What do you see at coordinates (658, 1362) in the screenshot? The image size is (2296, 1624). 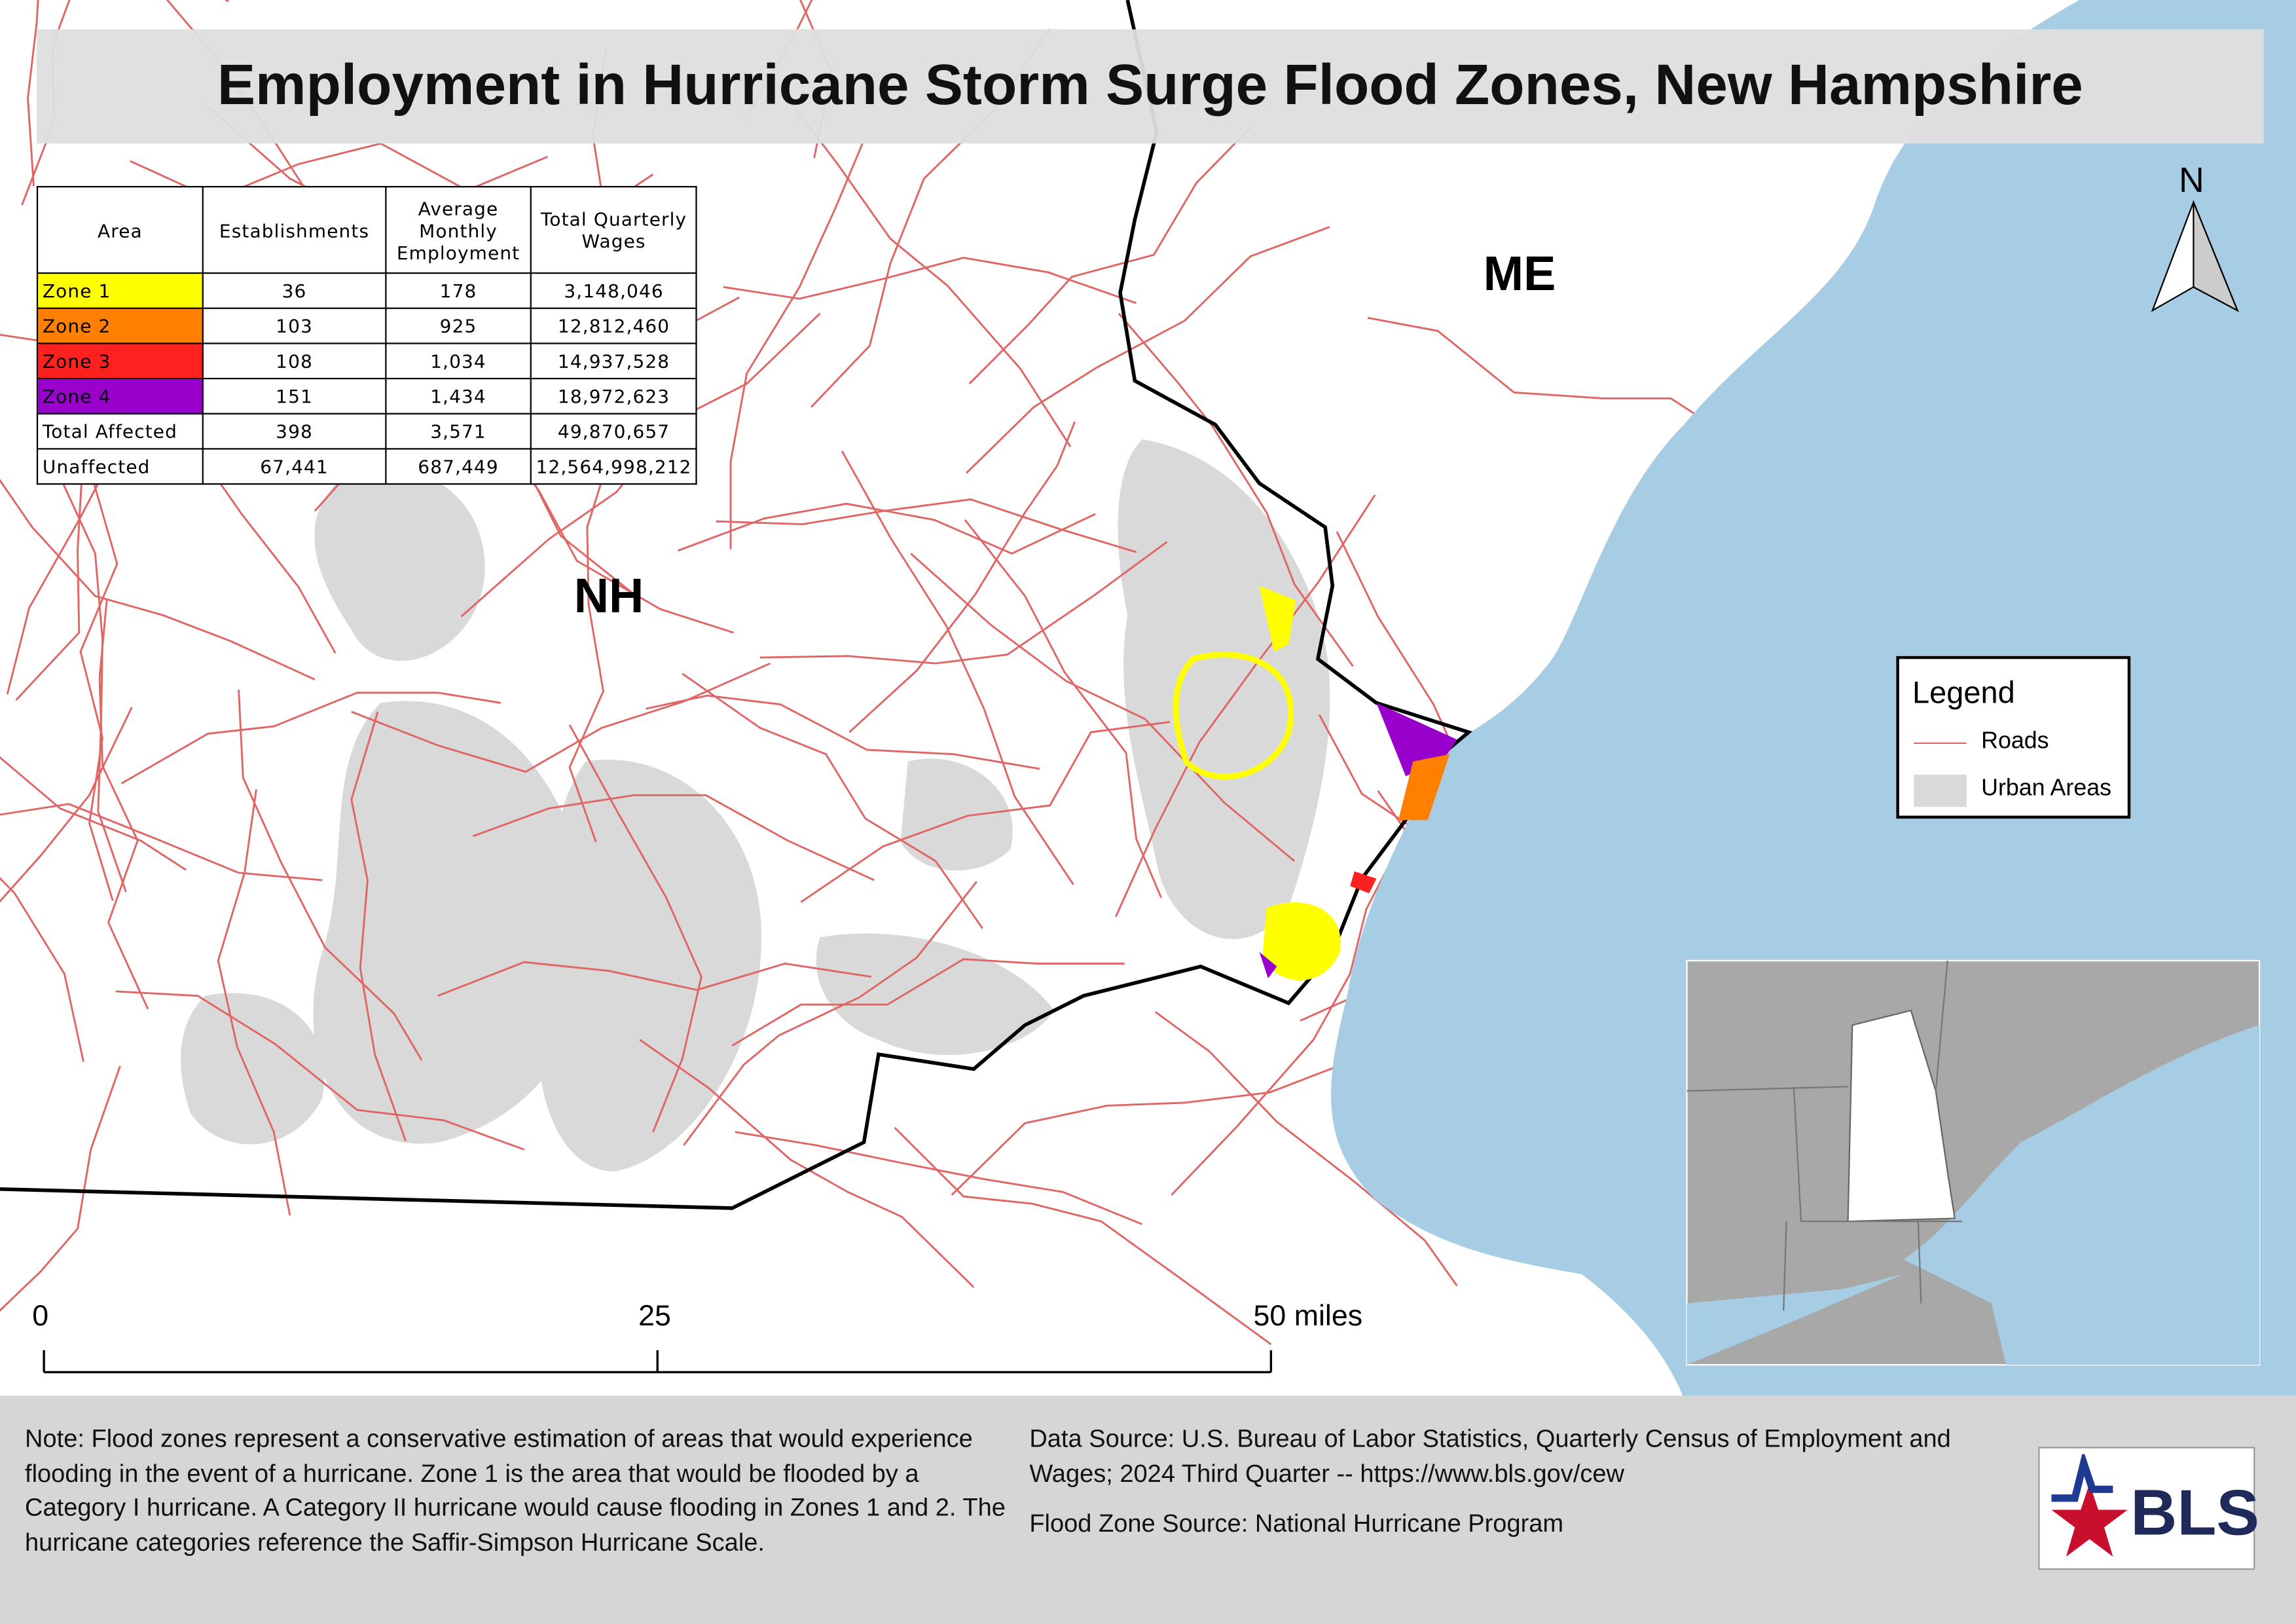 I see `scale-bar` at bounding box center [658, 1362].